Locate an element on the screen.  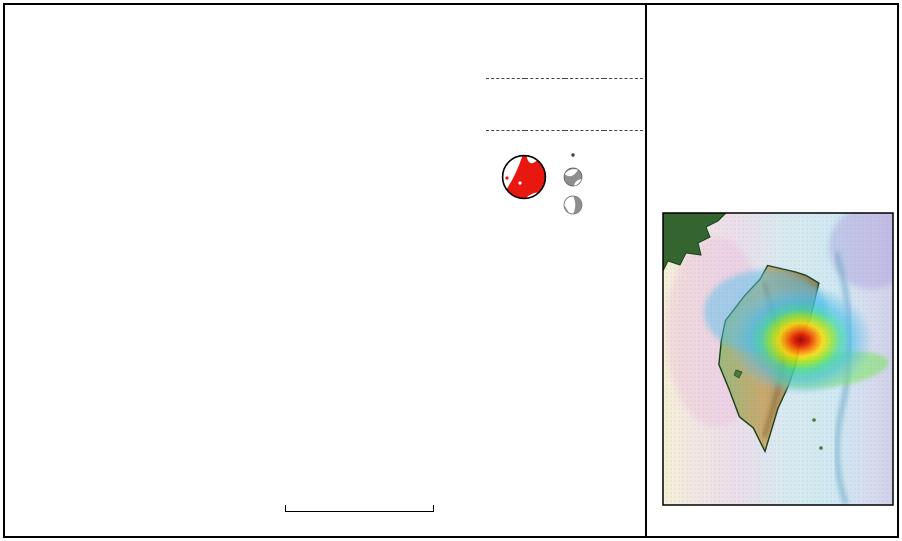
dc-icon is located at coordinates (573, 177).